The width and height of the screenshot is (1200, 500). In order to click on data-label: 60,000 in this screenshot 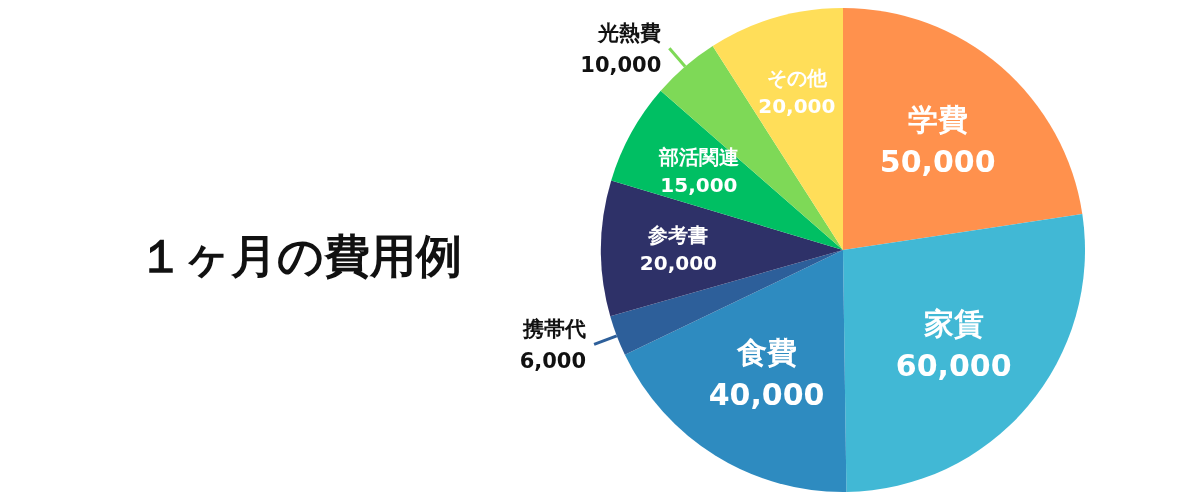, I will do `click(953, 365)`.